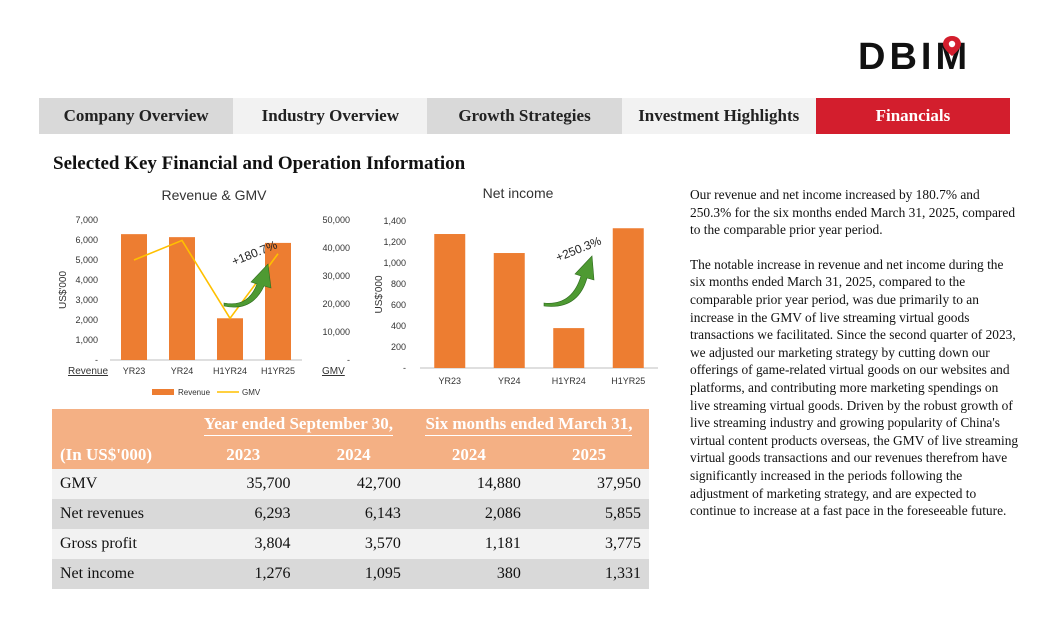 This screenshot has width=1056, height=625. Describe the element at coordinates (912, 56) in the screenshot. I see `dbim-logo: DBIM` at that location.